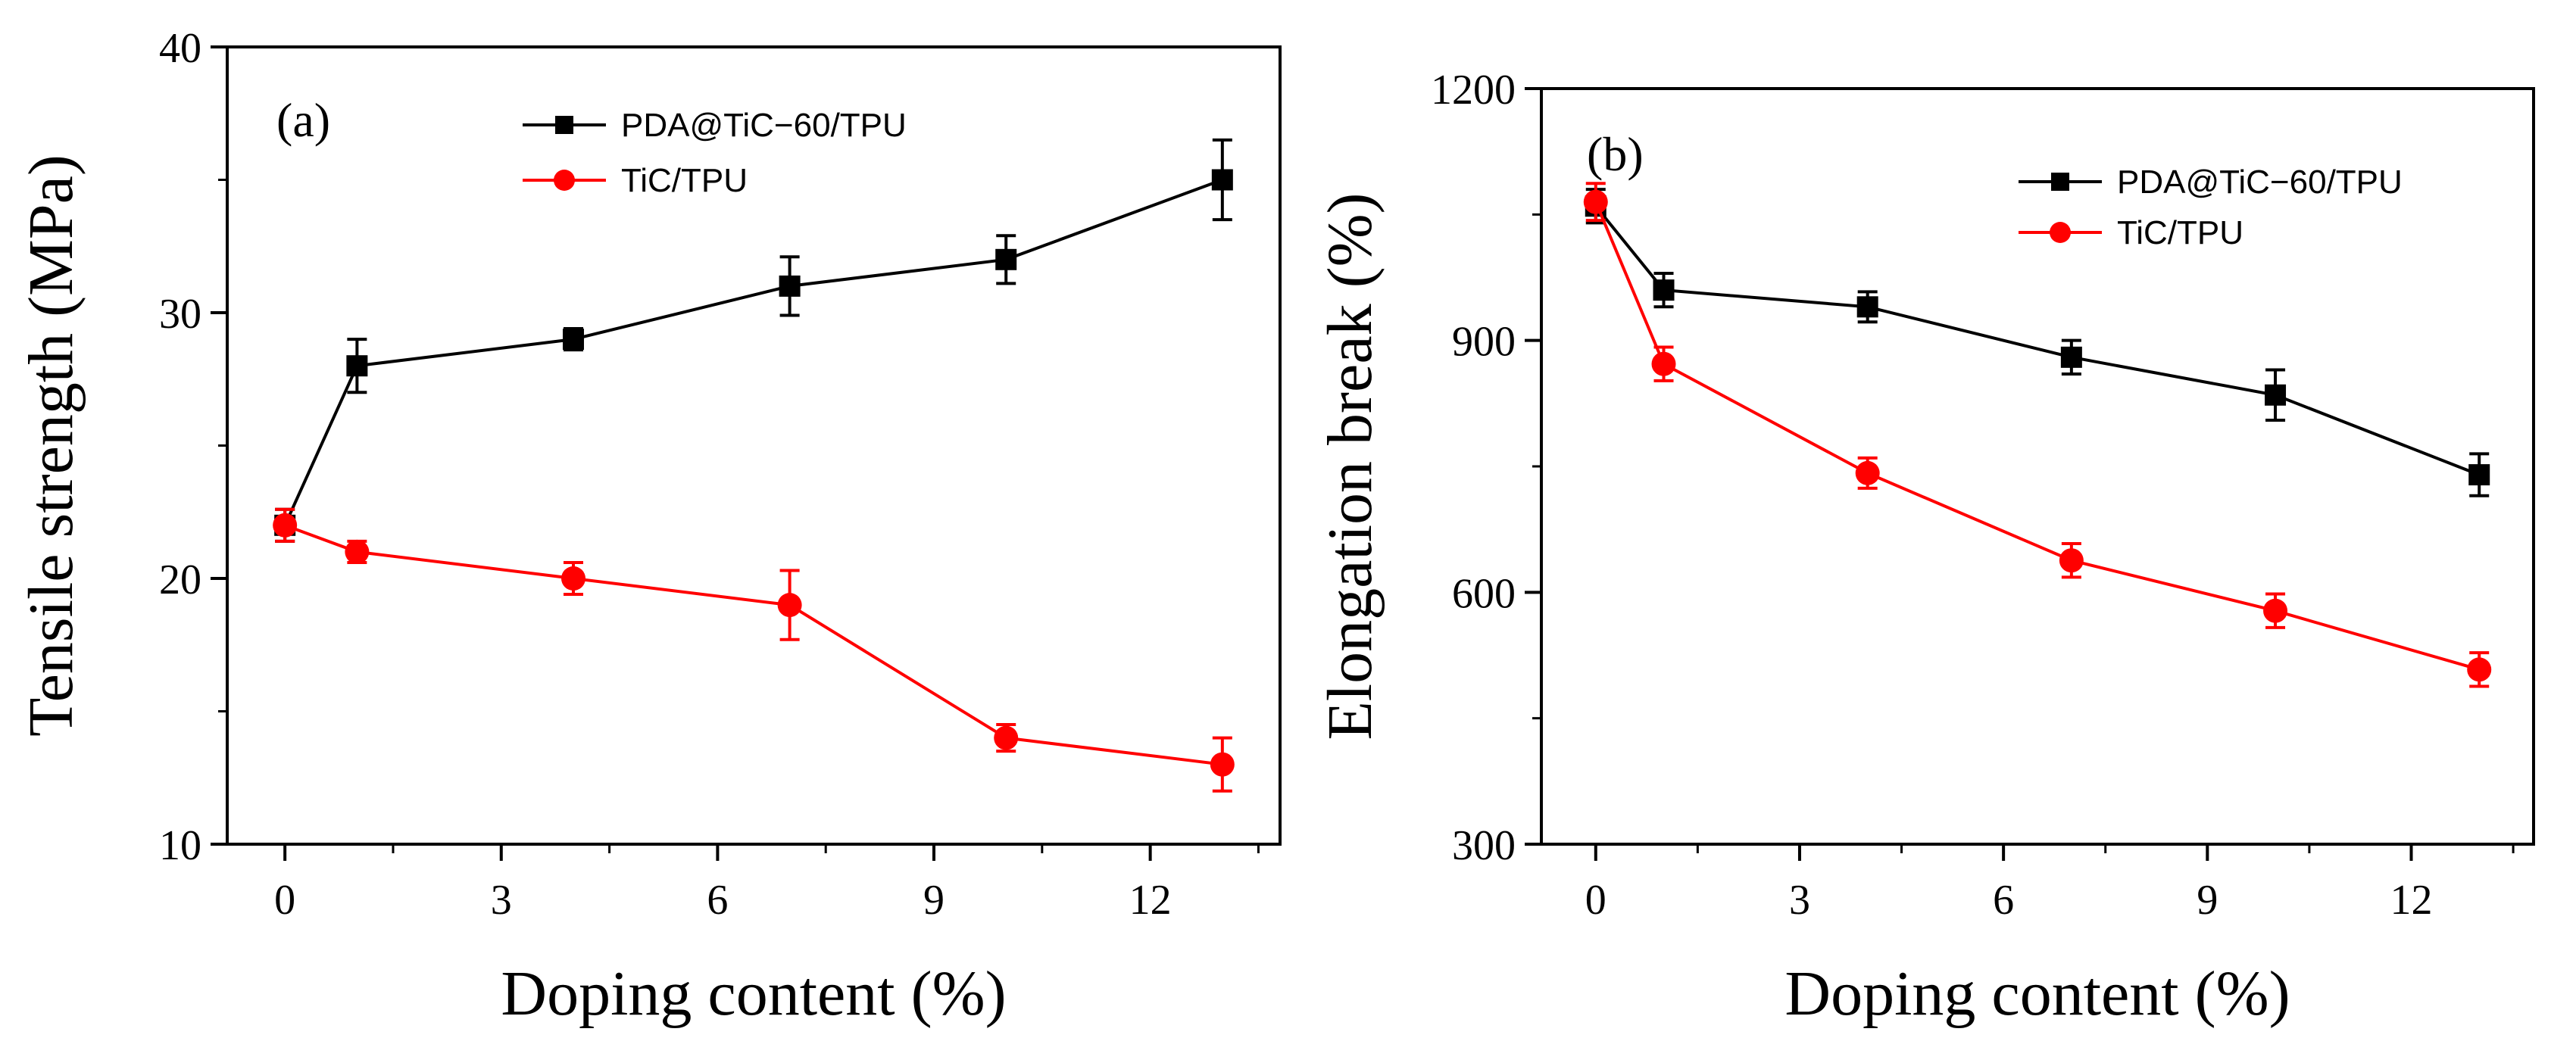  Describe the element at coordinates (180, 314) in the screenshot. I see `y-tick-label: 30` at that location.